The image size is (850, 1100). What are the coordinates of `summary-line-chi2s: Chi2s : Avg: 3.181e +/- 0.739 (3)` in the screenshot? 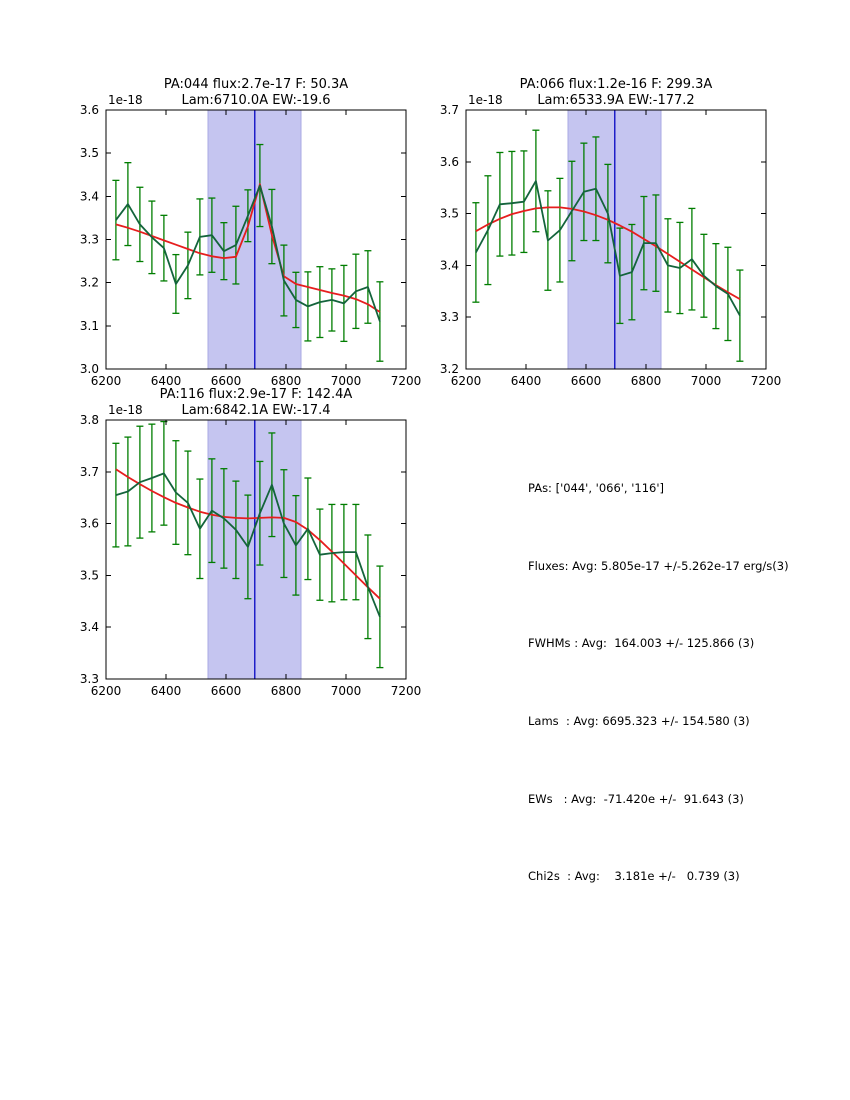 It's located at (634, 876).